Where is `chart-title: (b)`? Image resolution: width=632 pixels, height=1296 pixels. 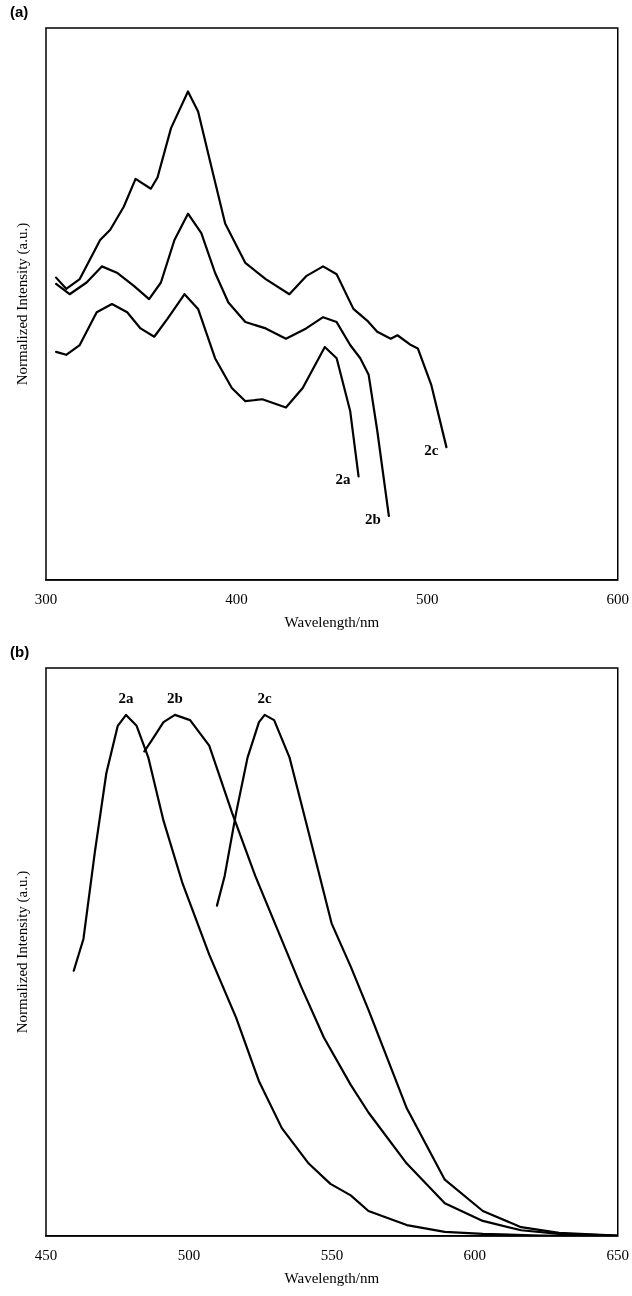
chart-title: (b) is located at coordinates (20, 652).